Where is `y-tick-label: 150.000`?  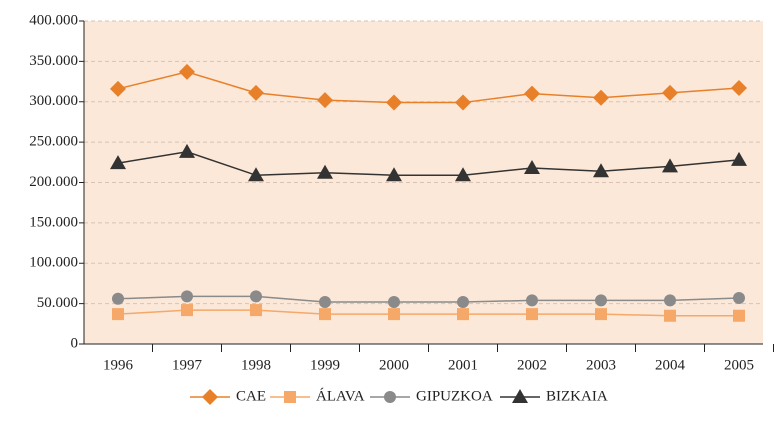
y-tick-label: 150.000 is located at coordinates (53, 222).